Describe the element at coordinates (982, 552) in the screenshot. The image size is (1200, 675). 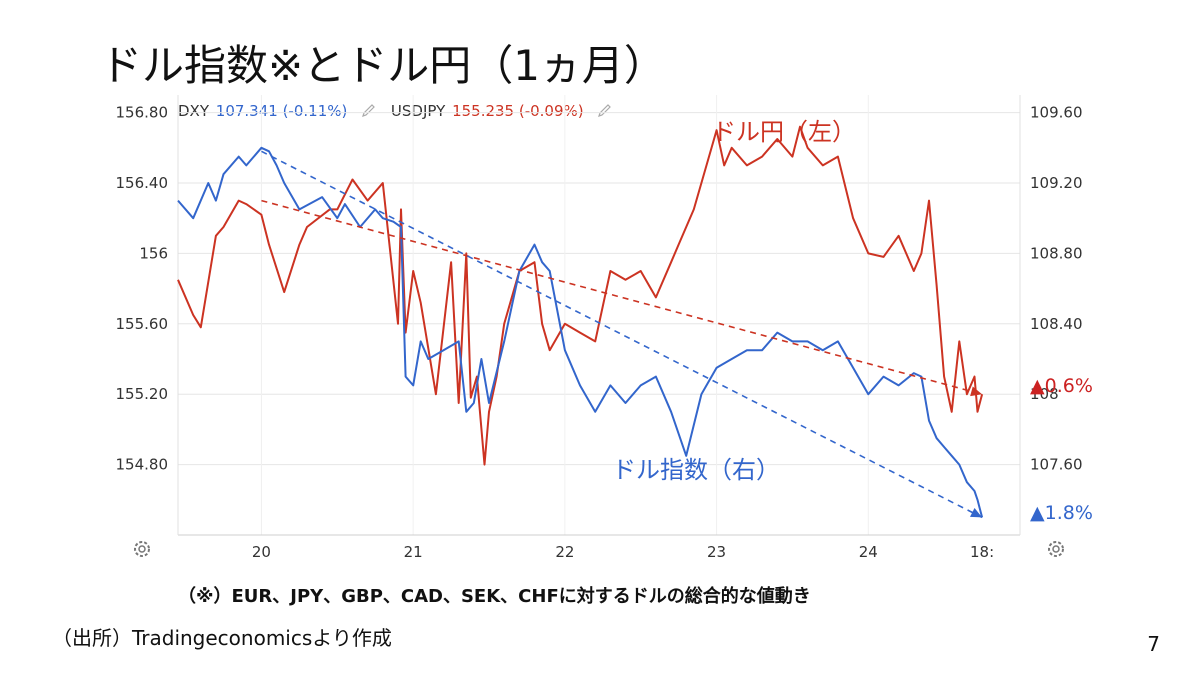
I see `x-axis-tick-label: 18:` at that location.